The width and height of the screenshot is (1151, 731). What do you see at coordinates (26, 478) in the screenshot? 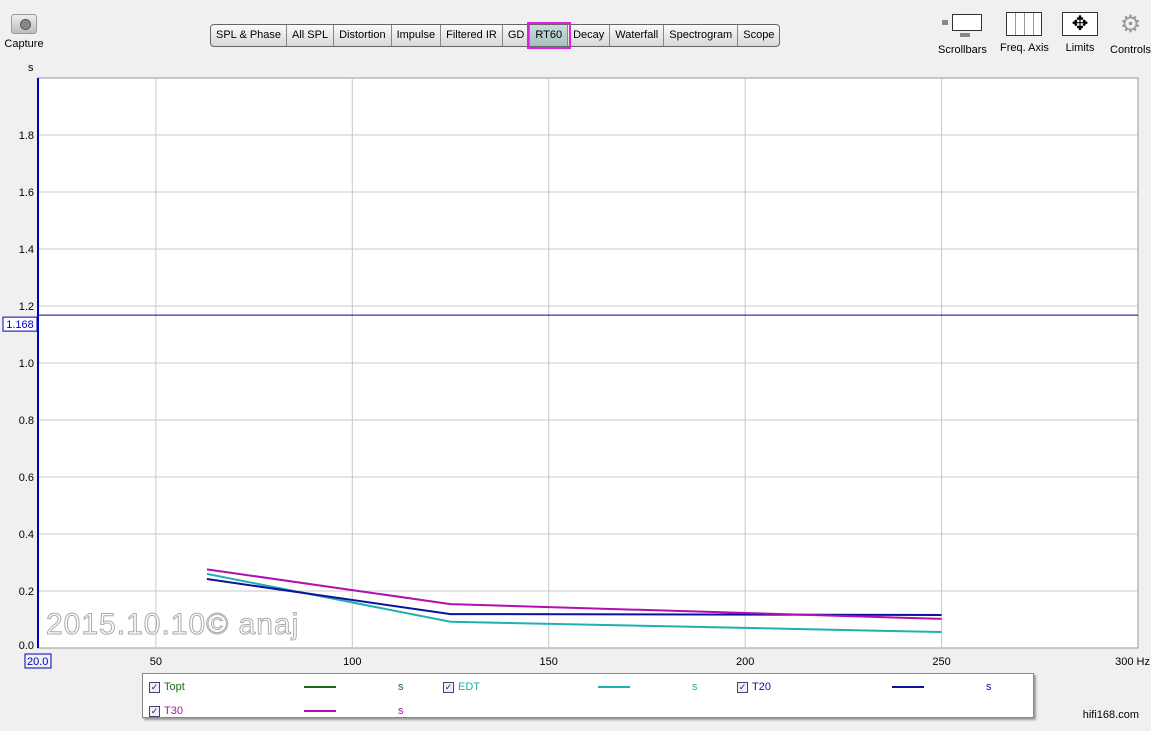
I see `y-tick-label: 0.6` at bounding box center [26, 478].